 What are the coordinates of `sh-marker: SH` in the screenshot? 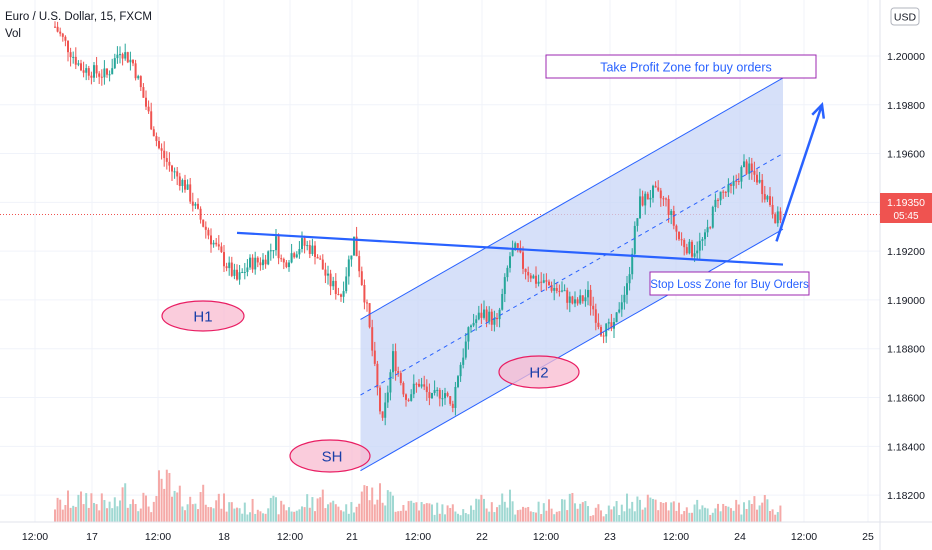 It's located at (330, 456).